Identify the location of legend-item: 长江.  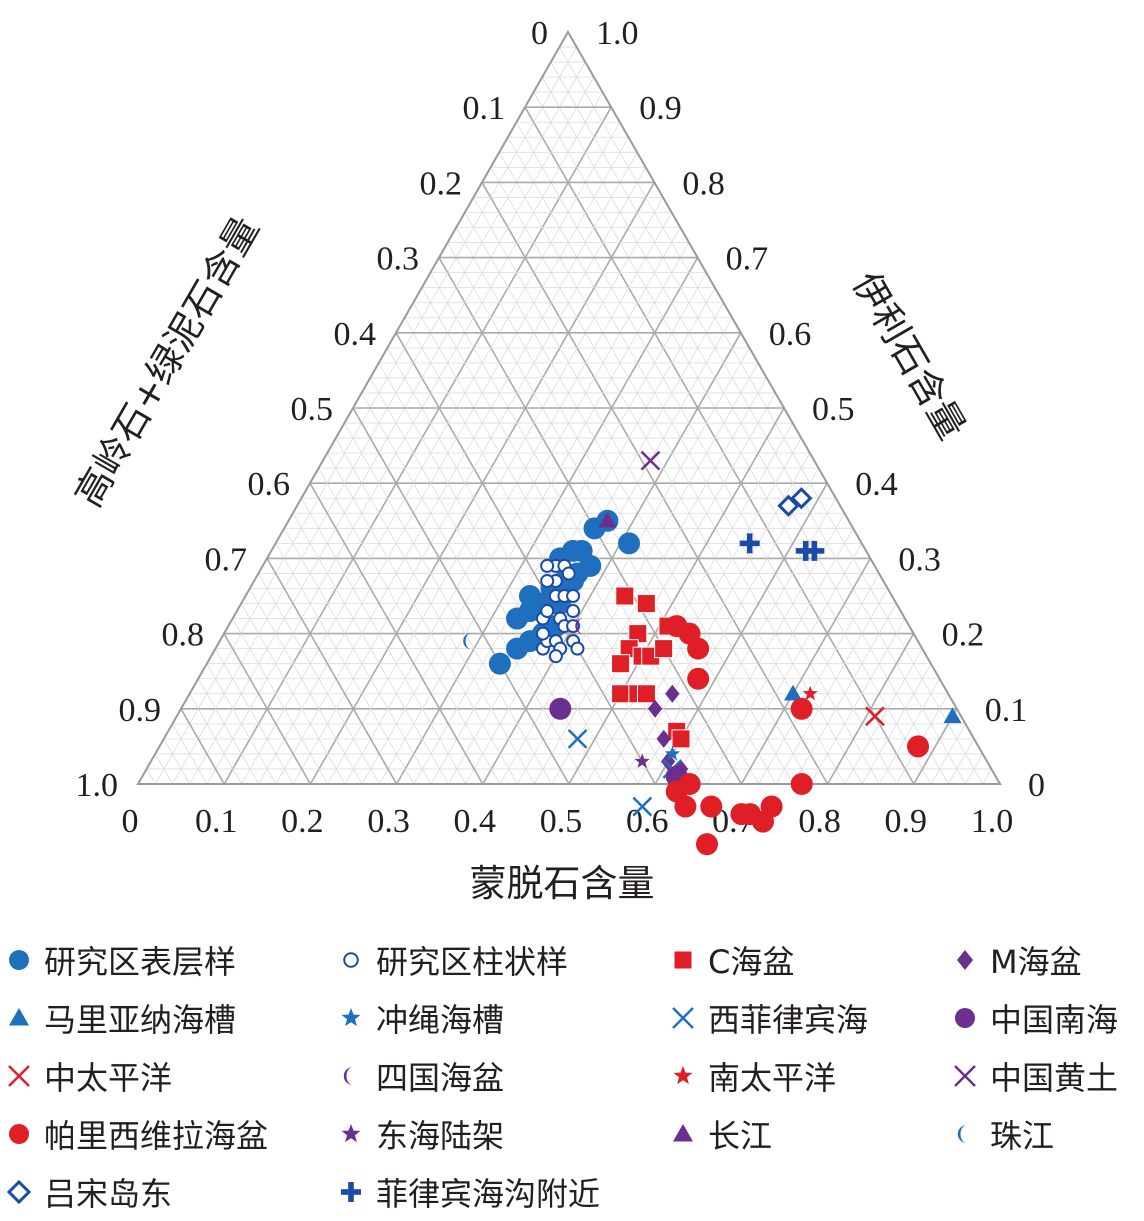
(721, 1134).